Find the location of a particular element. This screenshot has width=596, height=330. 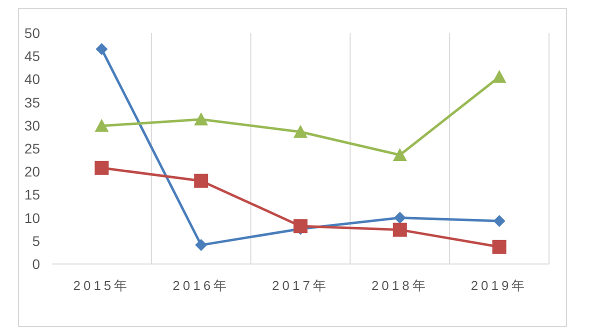

y-tick-label: 45 is located at coordinates (32, 56).